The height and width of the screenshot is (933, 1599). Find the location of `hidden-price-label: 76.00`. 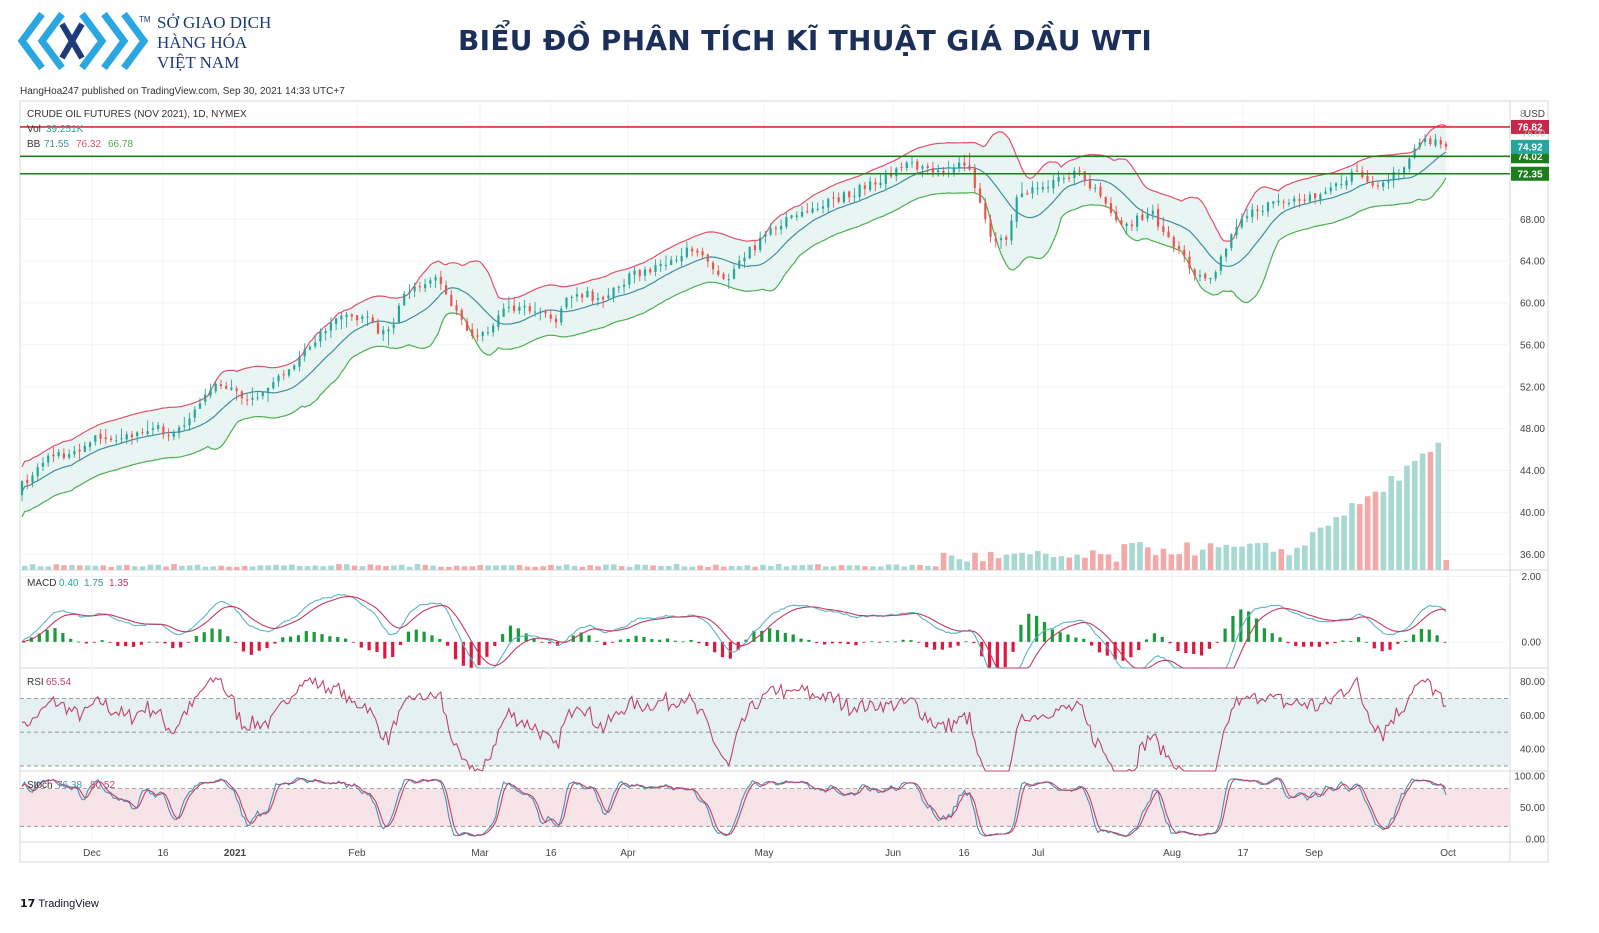

hidden-price-label: 76.00 is located at coordinates (1533, 133).